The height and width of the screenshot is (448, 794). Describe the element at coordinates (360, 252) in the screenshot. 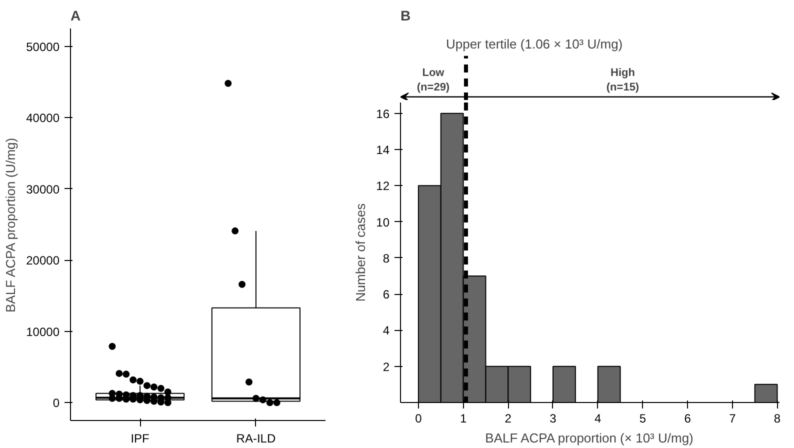

I see `y-axis-title: Number of cases` at that location.